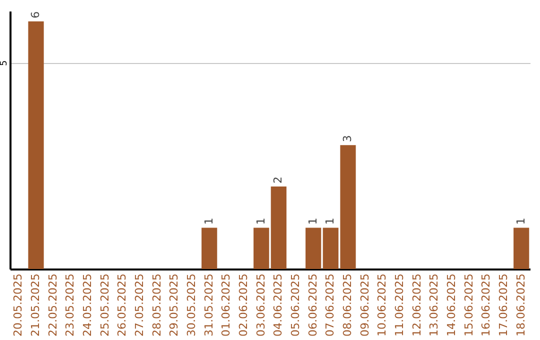  What do you see at coordinates (503, 305) in the screenshot?
I see `x-tick-label: 17.06.2025` at bounding box center [503, 305].